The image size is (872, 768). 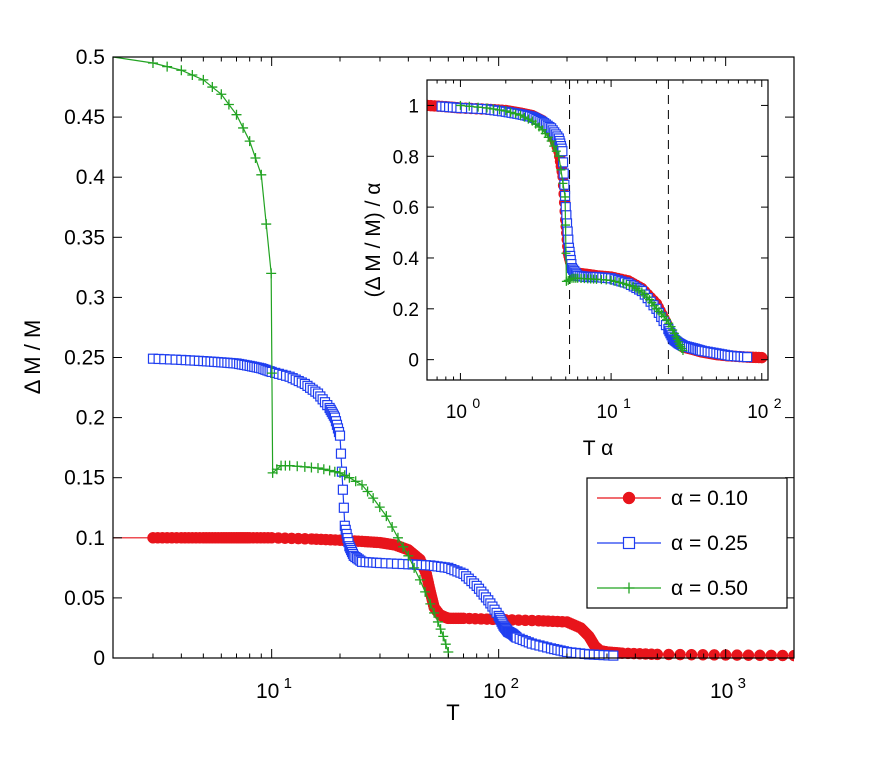 I want to click on main-x-axis-label: T, so click(x=452, y=712).